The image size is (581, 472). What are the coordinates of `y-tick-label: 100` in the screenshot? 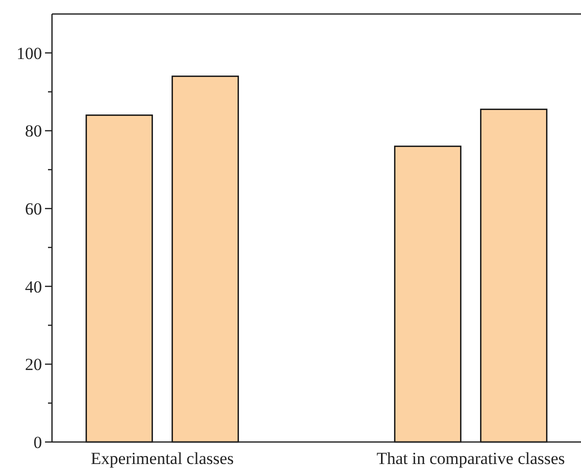 It's located at (29, 53).